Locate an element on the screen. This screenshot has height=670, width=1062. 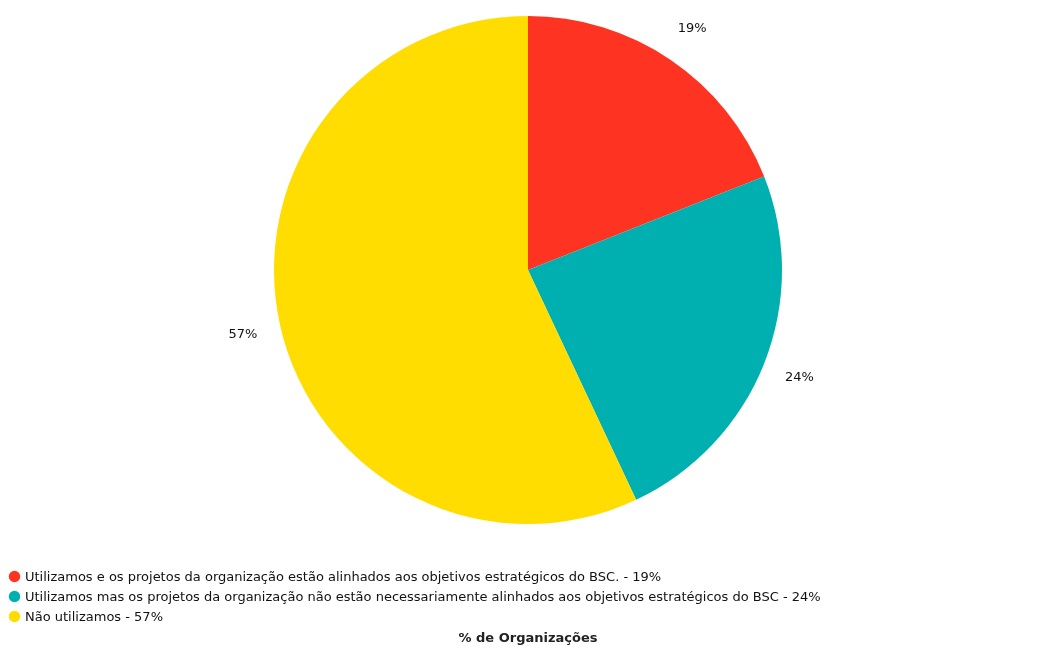
data-label: 57% is located at coordinates (243, 333).